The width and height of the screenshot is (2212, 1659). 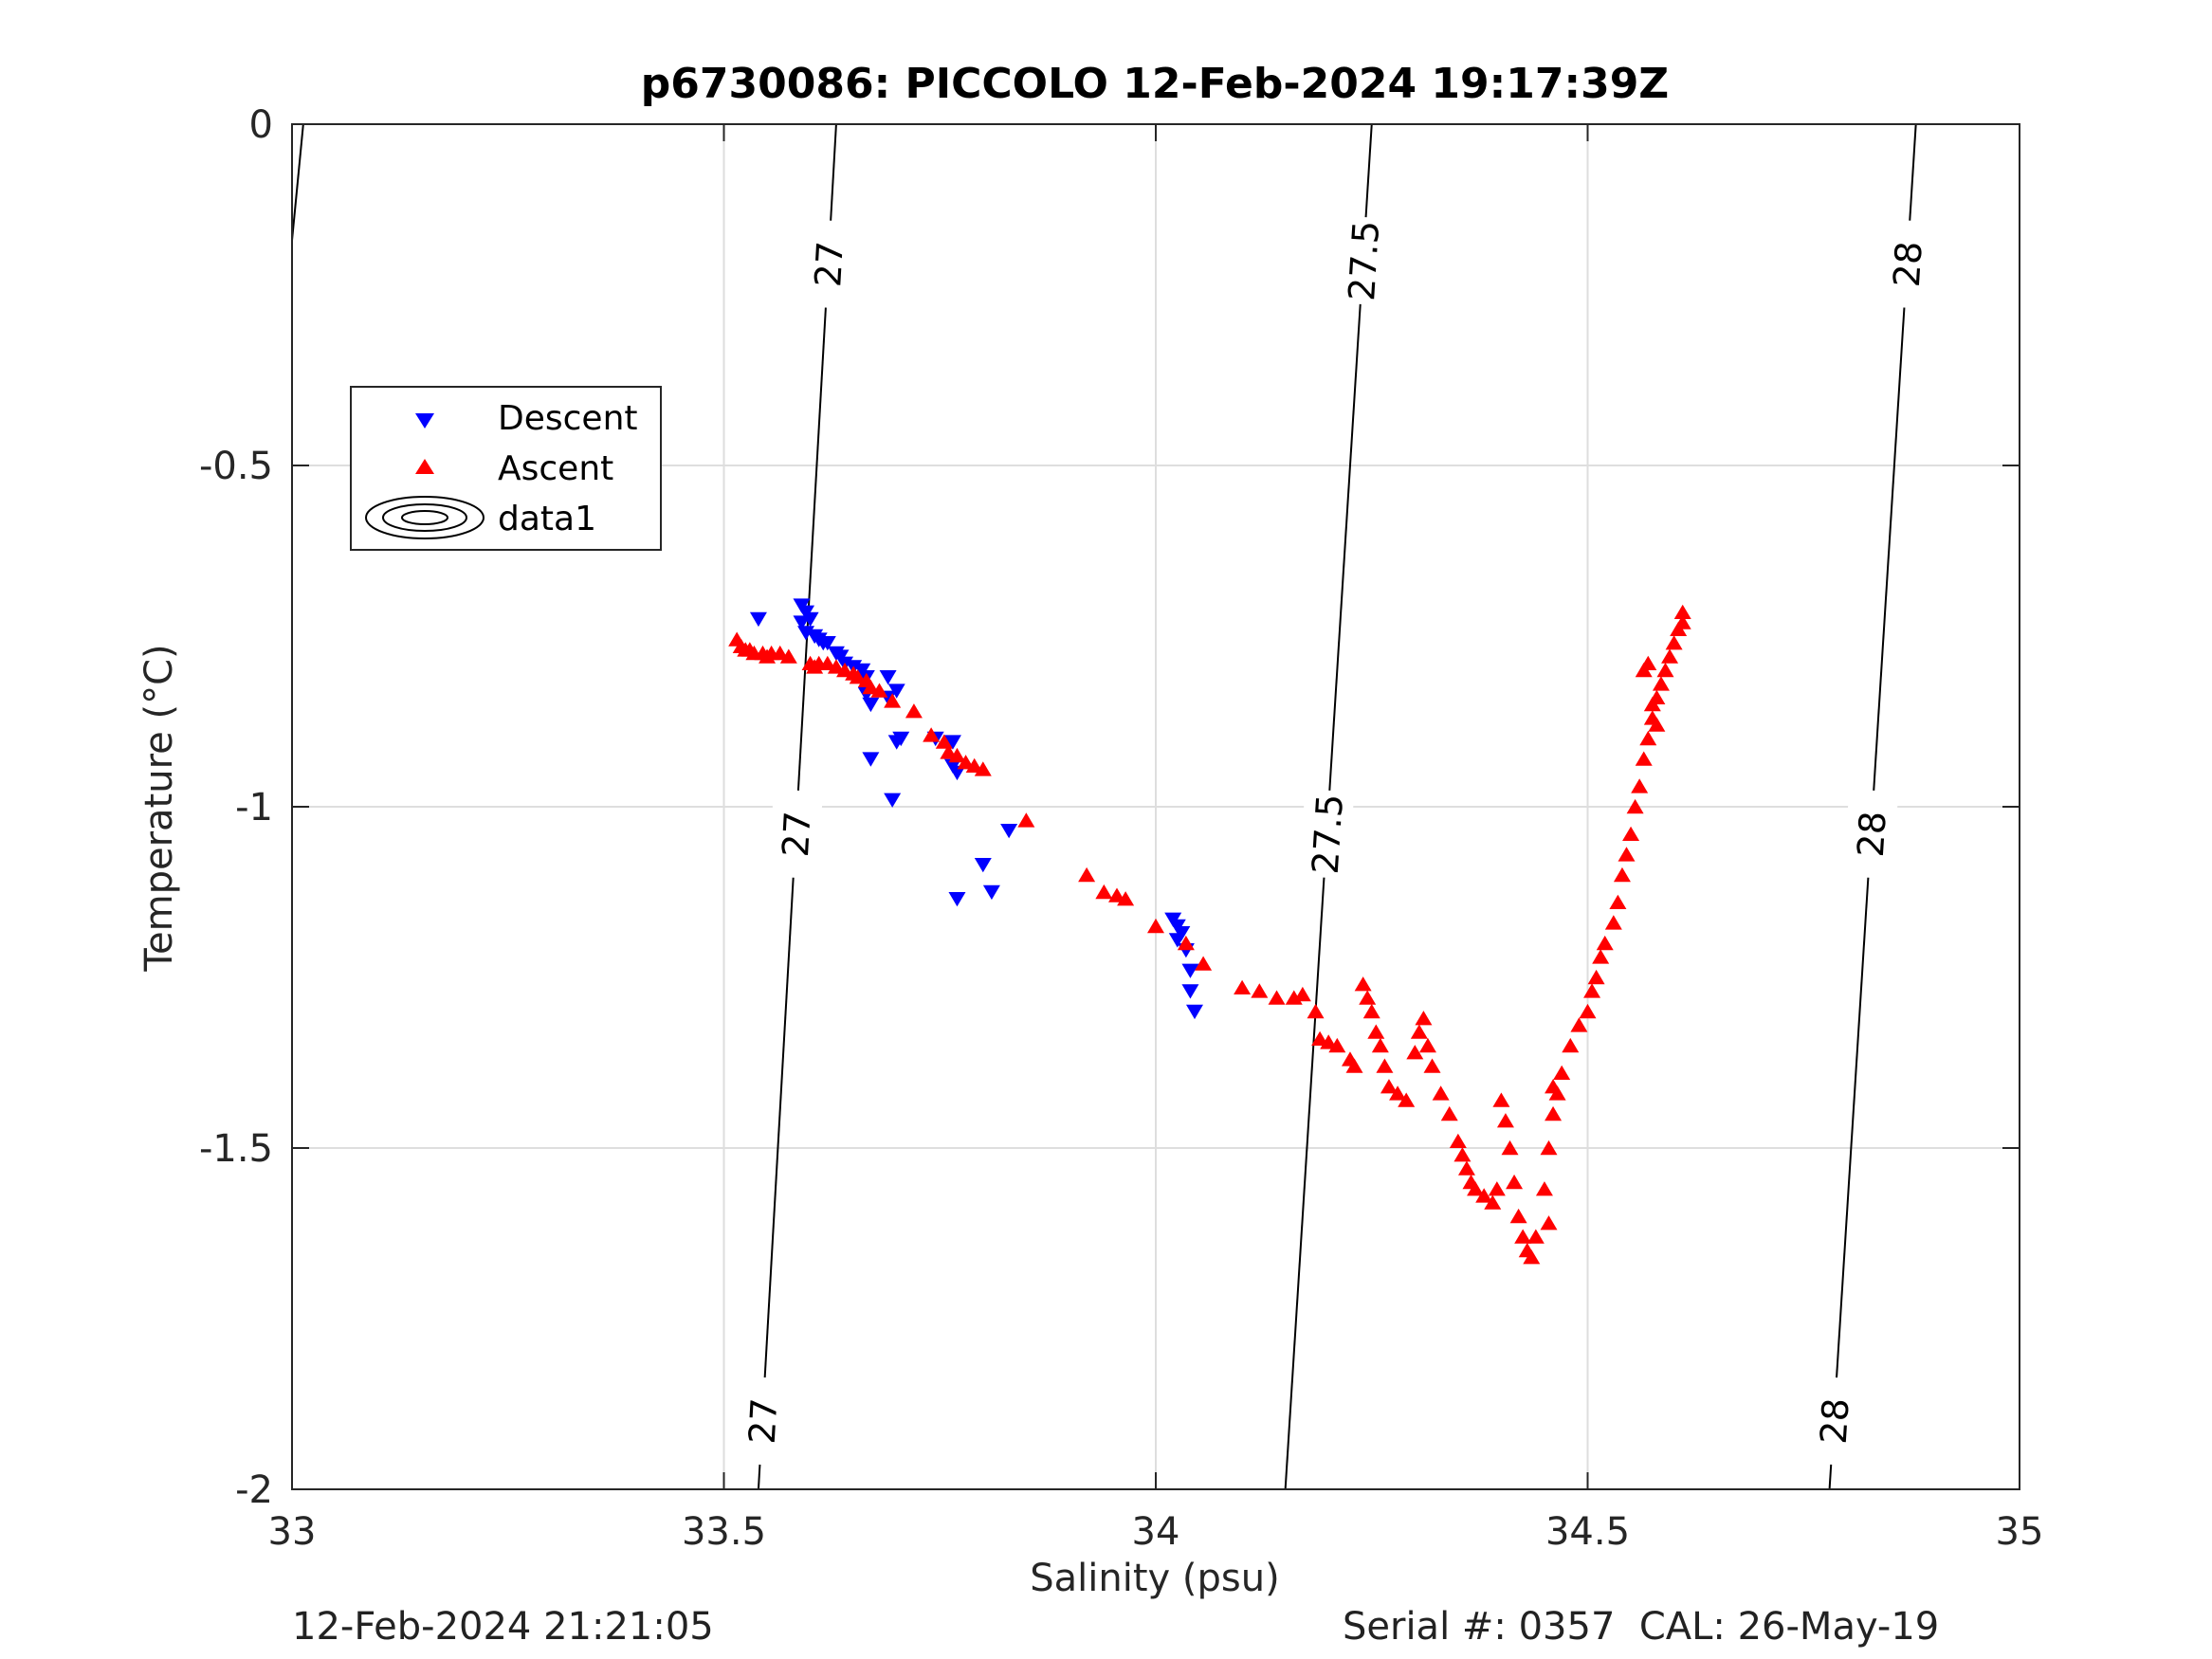 What do you see at coordinates (159, 808) in the screenshot?
I see `y-axis-label: Temperature (°C)` at bounding box center [159, 808].